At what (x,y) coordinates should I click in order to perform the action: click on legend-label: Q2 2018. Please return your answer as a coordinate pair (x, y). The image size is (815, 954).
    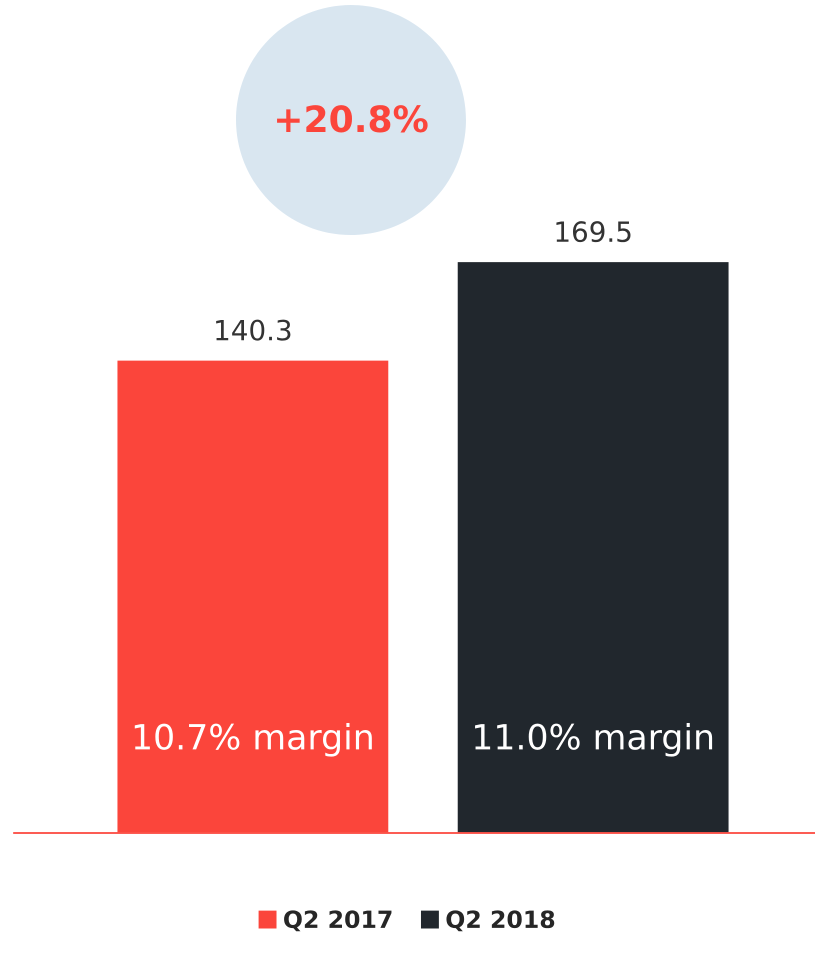
    Looking at the image, I should click on (500, 921).